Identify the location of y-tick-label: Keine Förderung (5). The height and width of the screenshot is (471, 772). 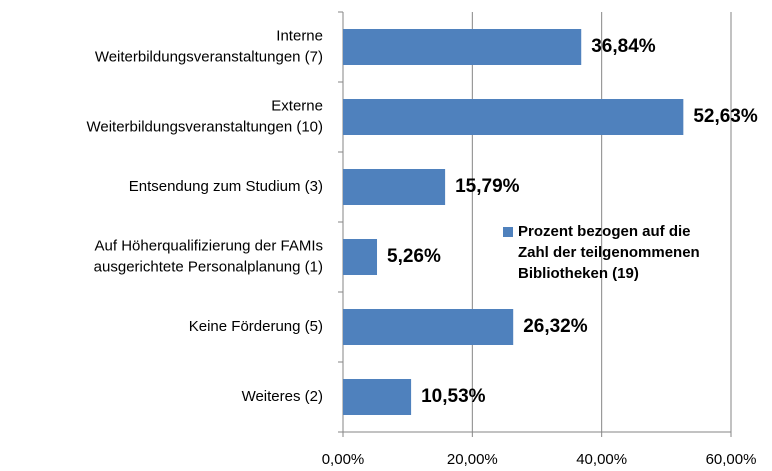
(256, 326).